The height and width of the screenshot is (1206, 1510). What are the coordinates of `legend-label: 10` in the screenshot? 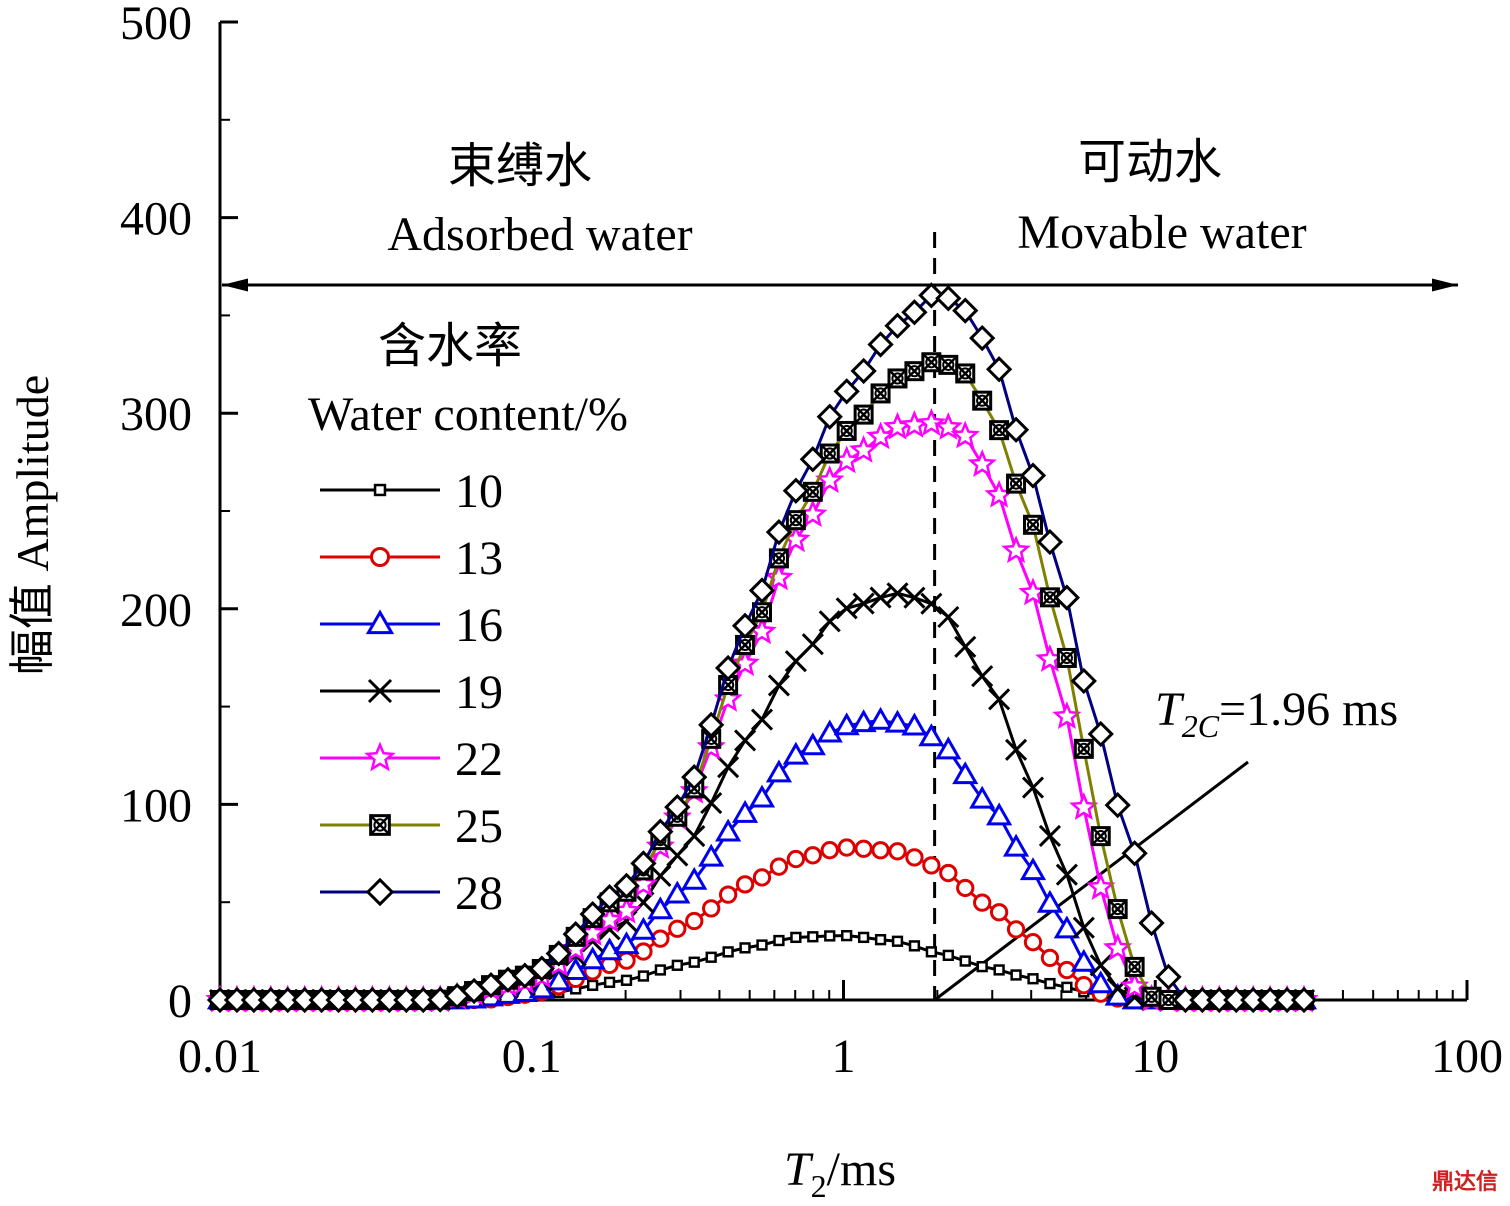 It's located at (479, 491).